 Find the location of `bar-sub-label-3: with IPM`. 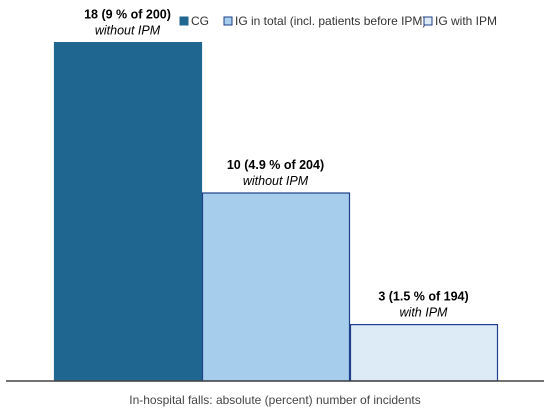

bar-sub-label-3: with IPM is located at coordinates (424, 313).